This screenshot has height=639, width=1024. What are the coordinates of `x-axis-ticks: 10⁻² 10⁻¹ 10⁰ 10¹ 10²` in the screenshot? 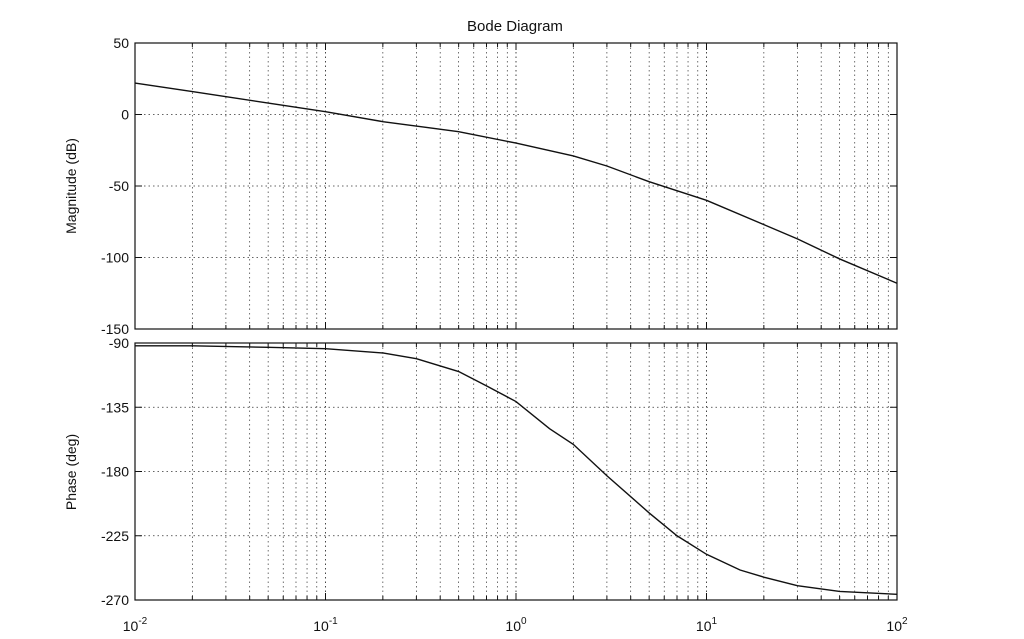 It's located at (515, 625).